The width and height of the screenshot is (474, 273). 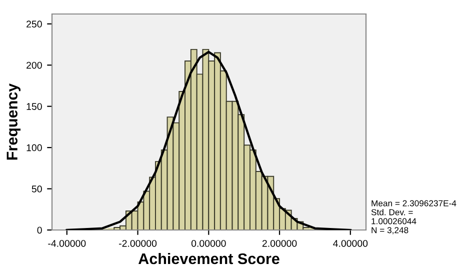 What do you see at coordinates (279, 243) in the screenshot?
I see `x-tick-label: 2.00000` at bounding box center [279, 243].